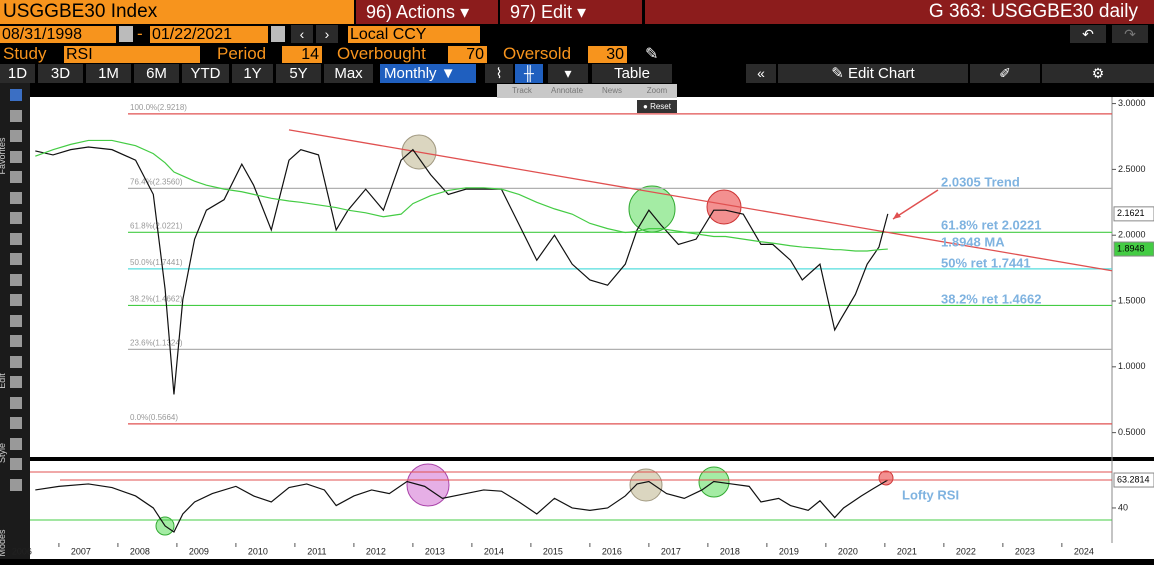  Describe the element at coordinates (376, 551) in the screenshot. I see `x-tick-label: 2012` at that location.